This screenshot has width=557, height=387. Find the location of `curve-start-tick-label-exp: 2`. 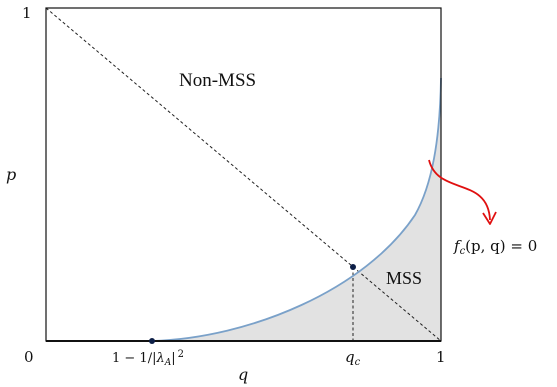

curve-start-tick-label-exp: 2 is located at coordinates (181, 354).